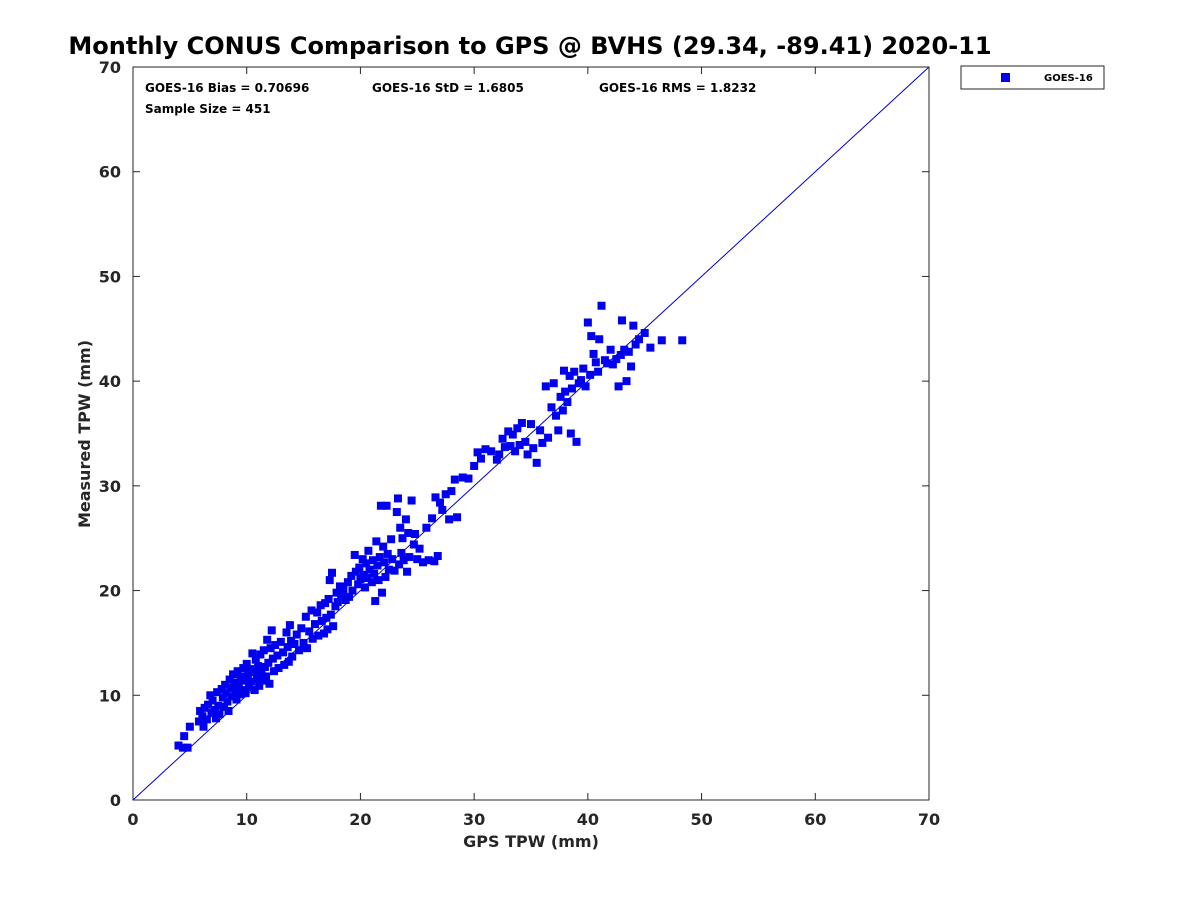 This screenshot has width=1200, height=900. I want to click on stat-sample-size: Sample Size = 451, so click(208, 109).